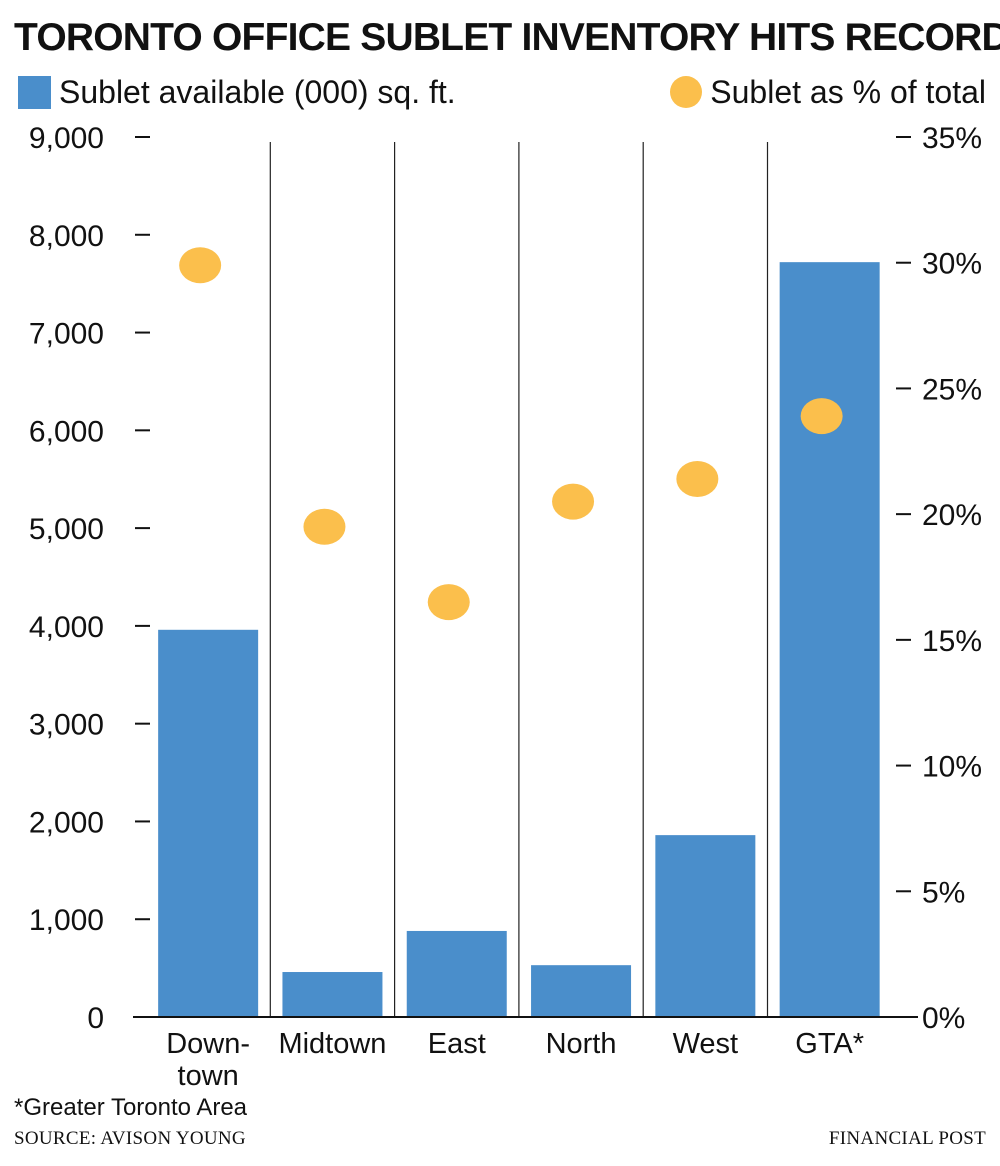 The height and width of the screenshot is (1166, 1000). Describe the element at coordinates (952, 264) in the screenshot. I see `right-axis-tick-label: 30%` at that location.